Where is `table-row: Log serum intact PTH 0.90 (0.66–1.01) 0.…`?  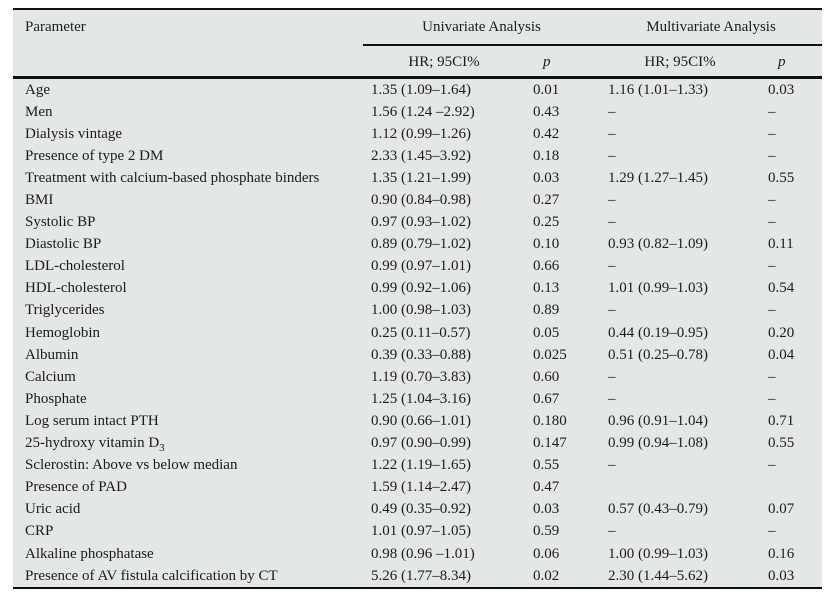
table-row: Log serum intact PTH 0.90 (0.66–1.01) 0.… is located at coordinates (417, 421).